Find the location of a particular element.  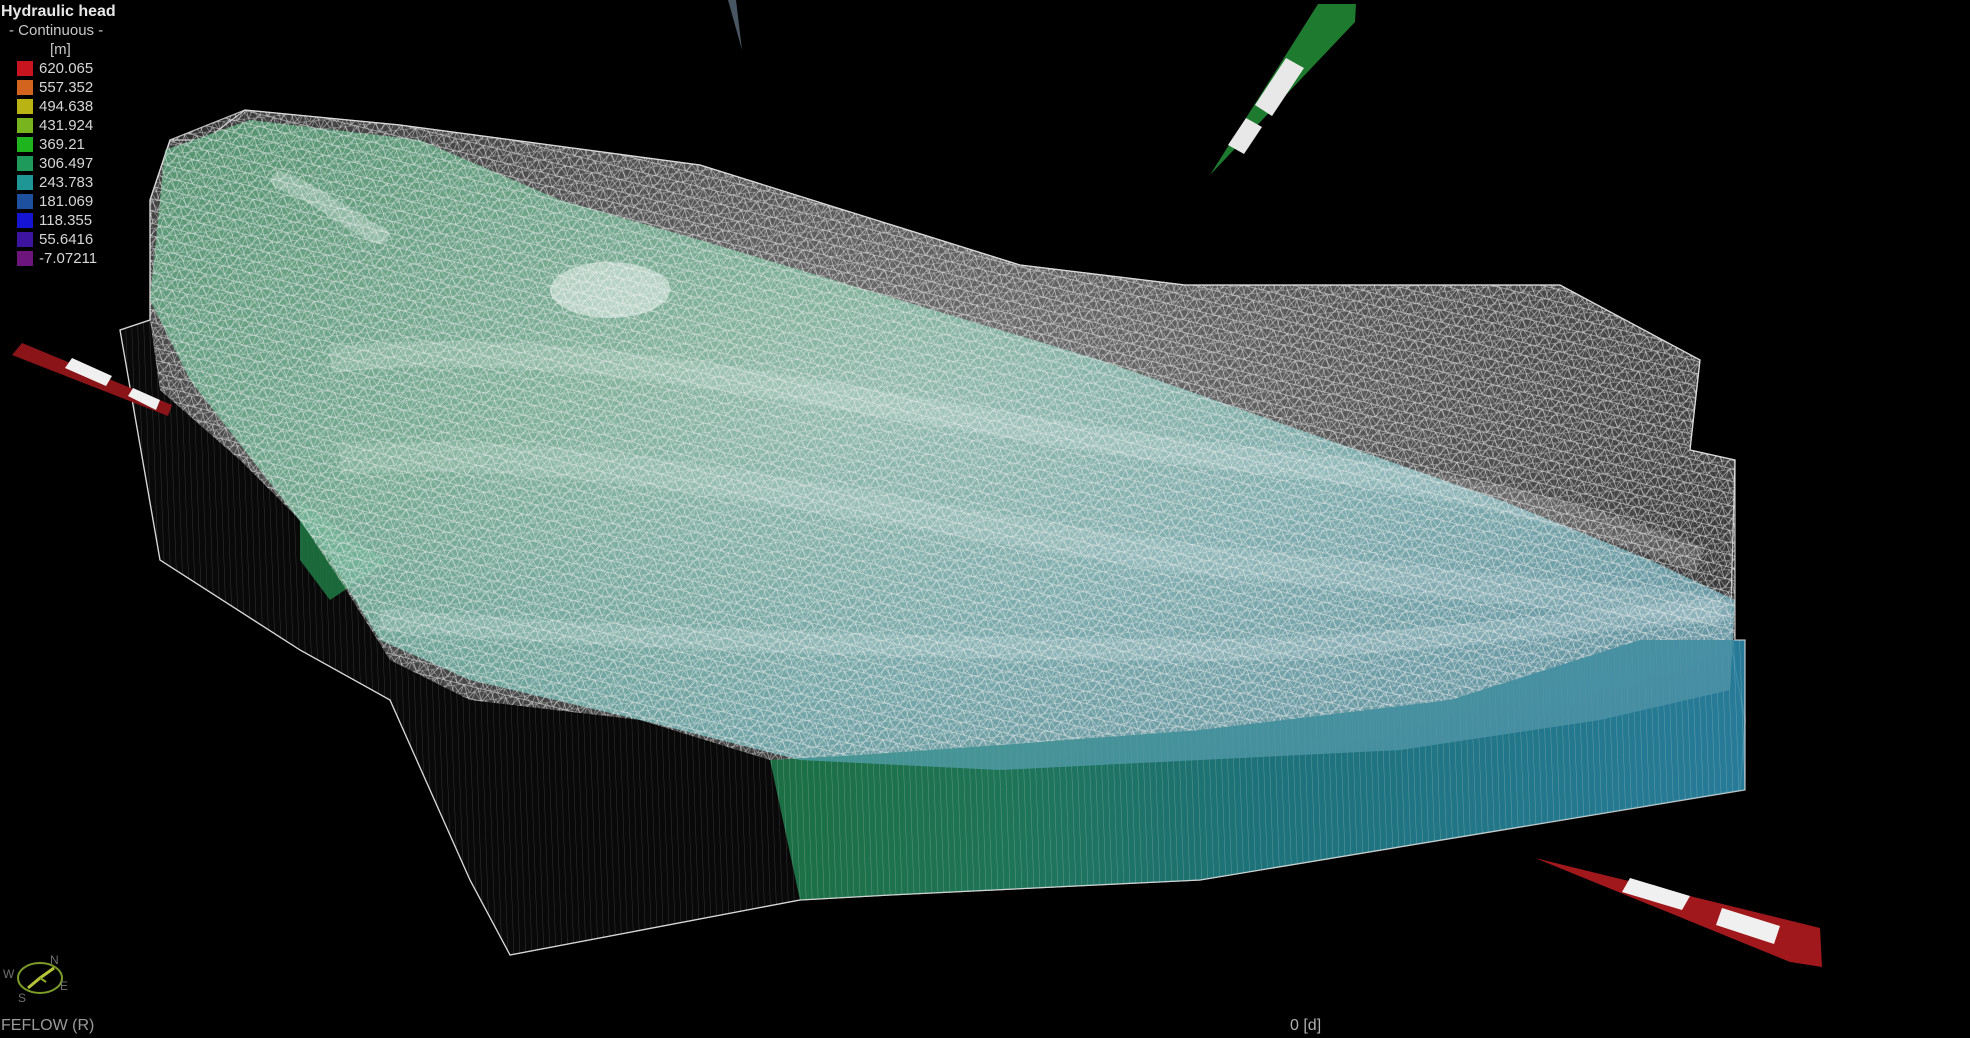

legend-entry: 243.783 is located at coordinates (66, 182).